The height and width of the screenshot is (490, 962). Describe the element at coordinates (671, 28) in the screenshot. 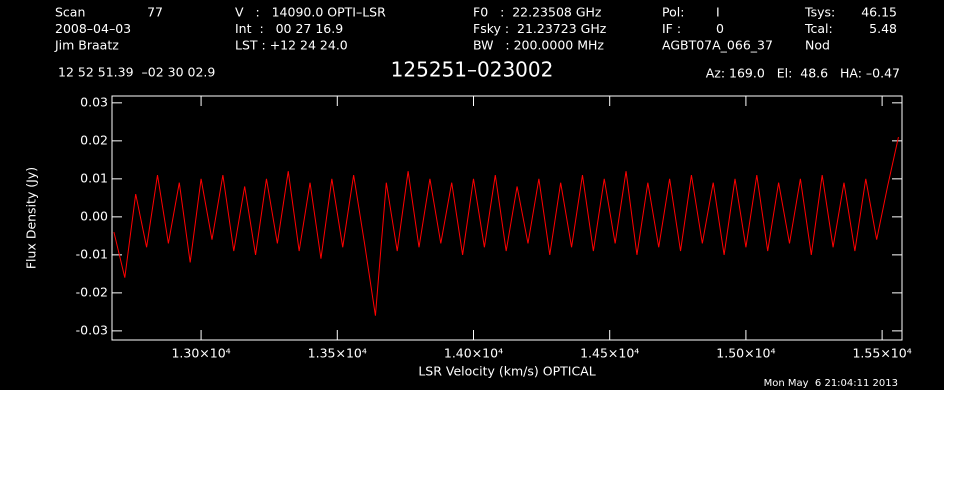

I see `header-field: IF :` at that location.